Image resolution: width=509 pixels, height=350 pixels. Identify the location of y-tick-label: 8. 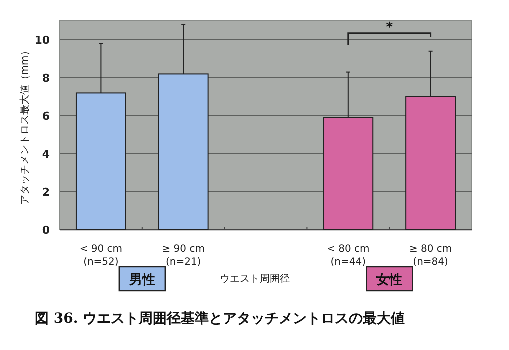
(46, 78).